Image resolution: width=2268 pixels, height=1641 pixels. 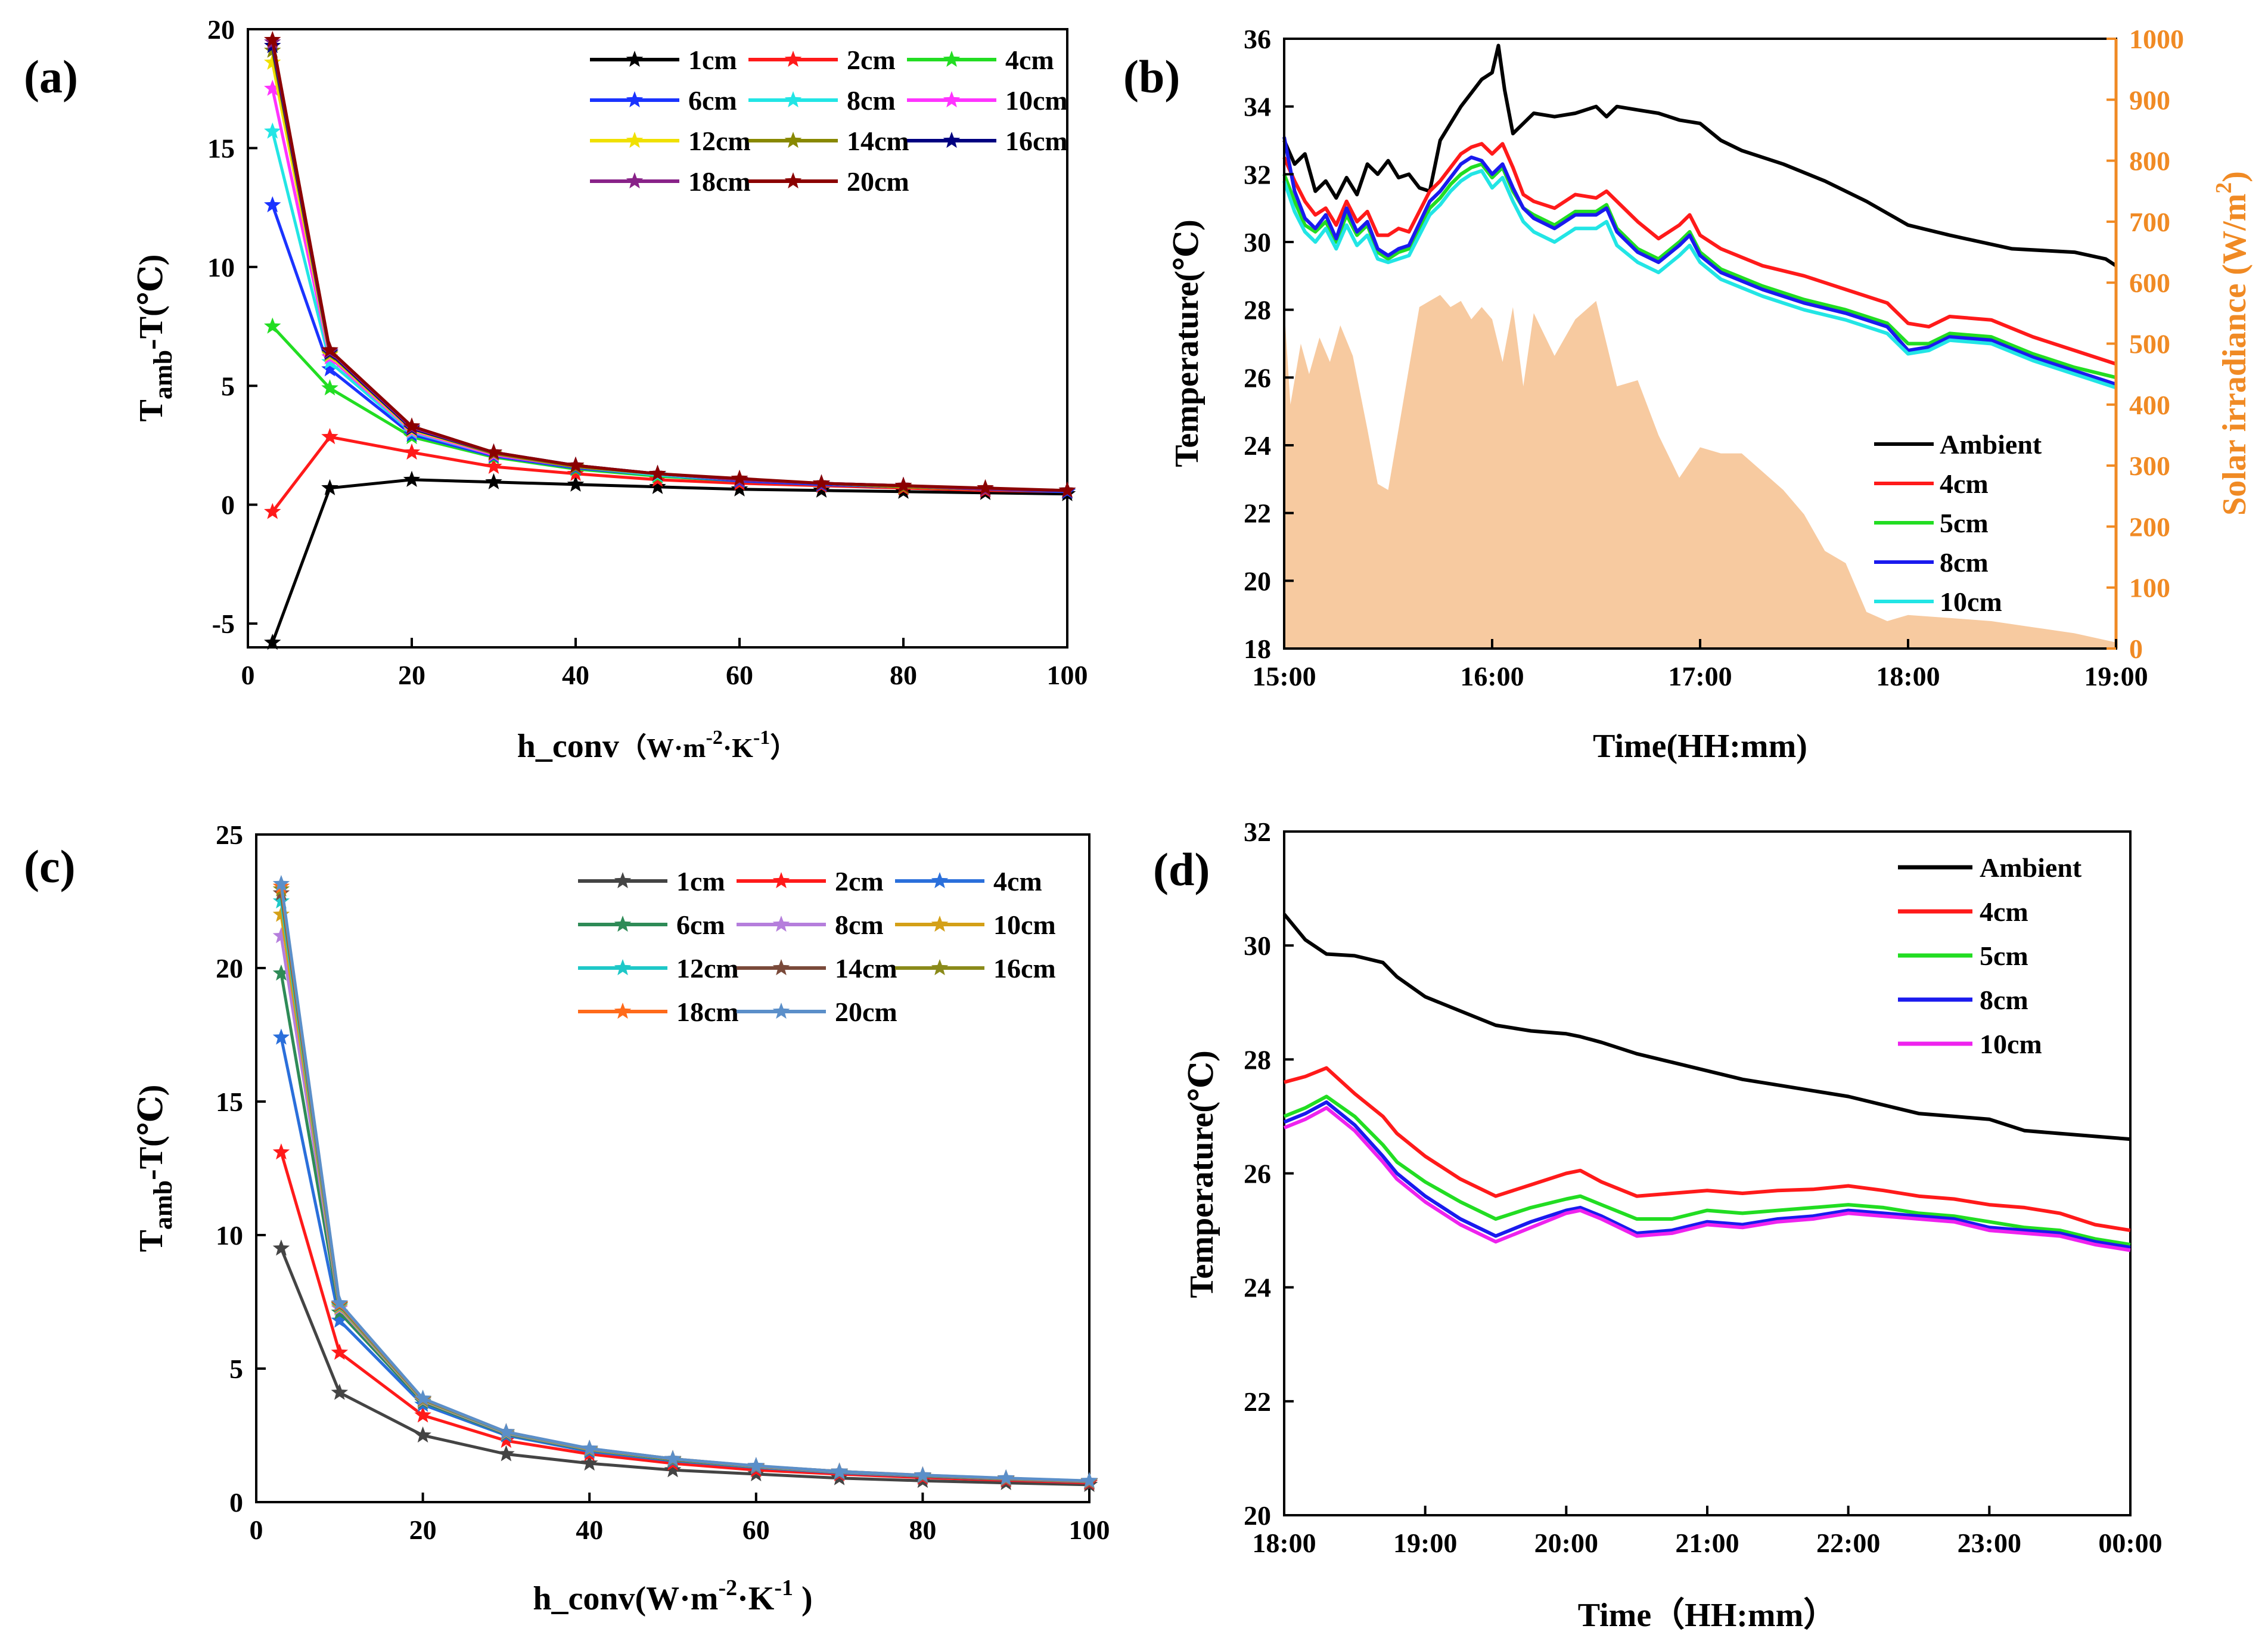 I want to click on panel-a-y-tick-label: 20, so click(x=221, y=30).